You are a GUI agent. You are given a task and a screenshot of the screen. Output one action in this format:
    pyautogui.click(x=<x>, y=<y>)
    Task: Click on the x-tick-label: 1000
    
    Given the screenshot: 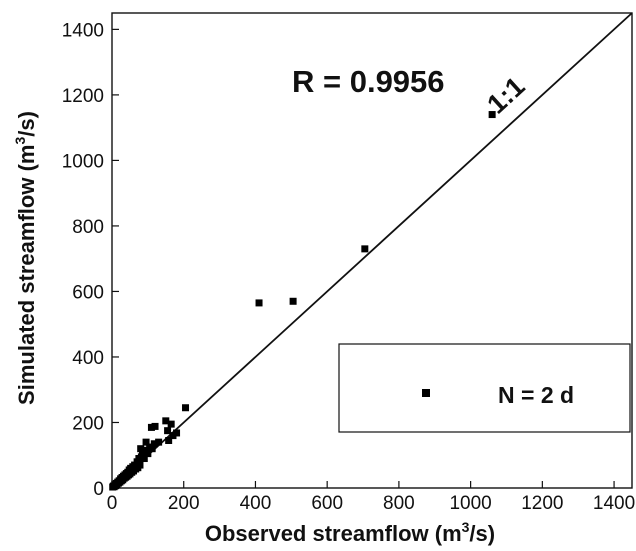 What is the action you would take?
    pyautogui.click(x=470, y=503)
    